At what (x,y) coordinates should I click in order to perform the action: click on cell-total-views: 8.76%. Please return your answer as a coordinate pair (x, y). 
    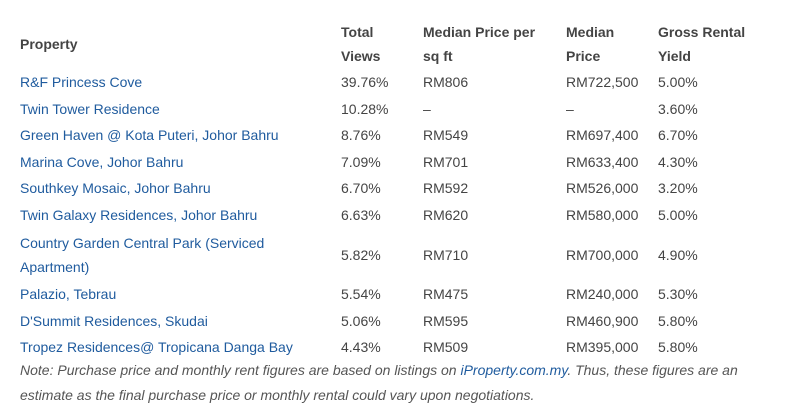
    Looking at the image, I should click on (361, 135).